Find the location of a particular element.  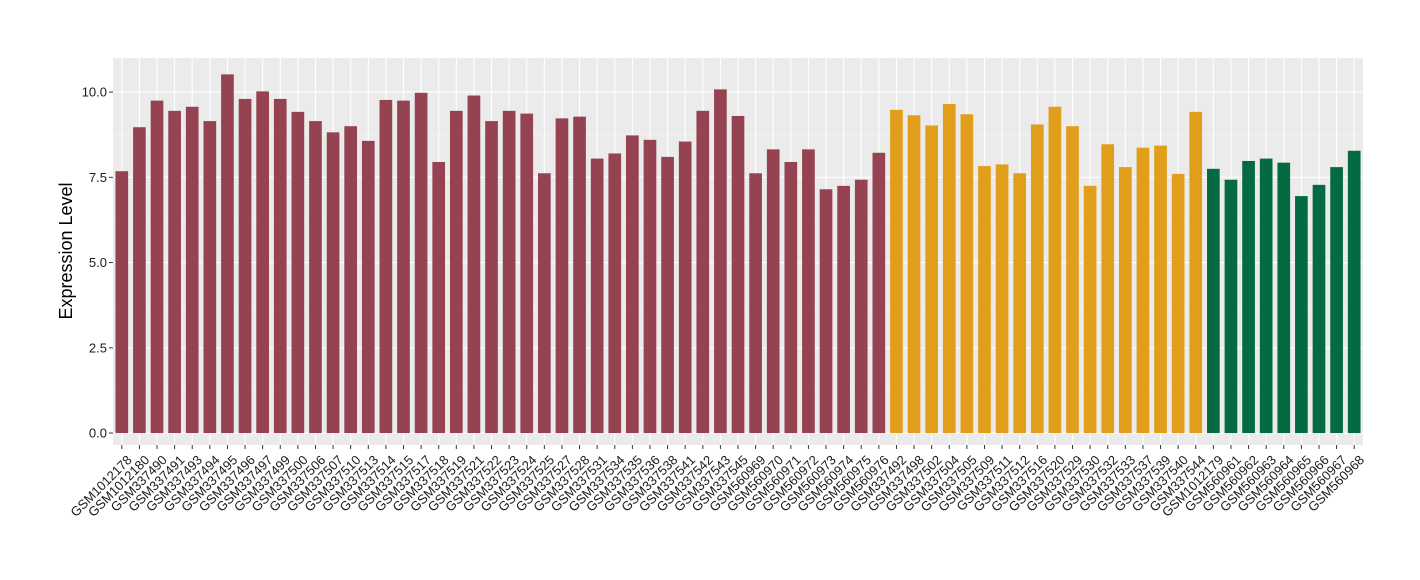

y-tick-label: 2.5 is located at coordinates (98, 347).